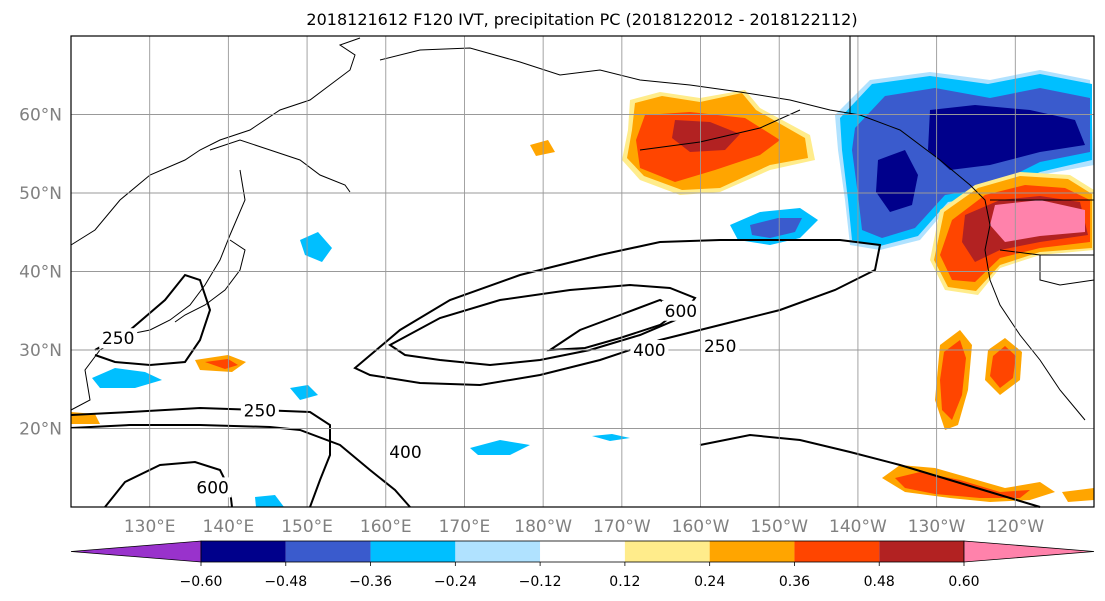 This screenshot has width=1105, height=601. I want to click on colorbar-tick-label: −0.24, so click(455, 582).